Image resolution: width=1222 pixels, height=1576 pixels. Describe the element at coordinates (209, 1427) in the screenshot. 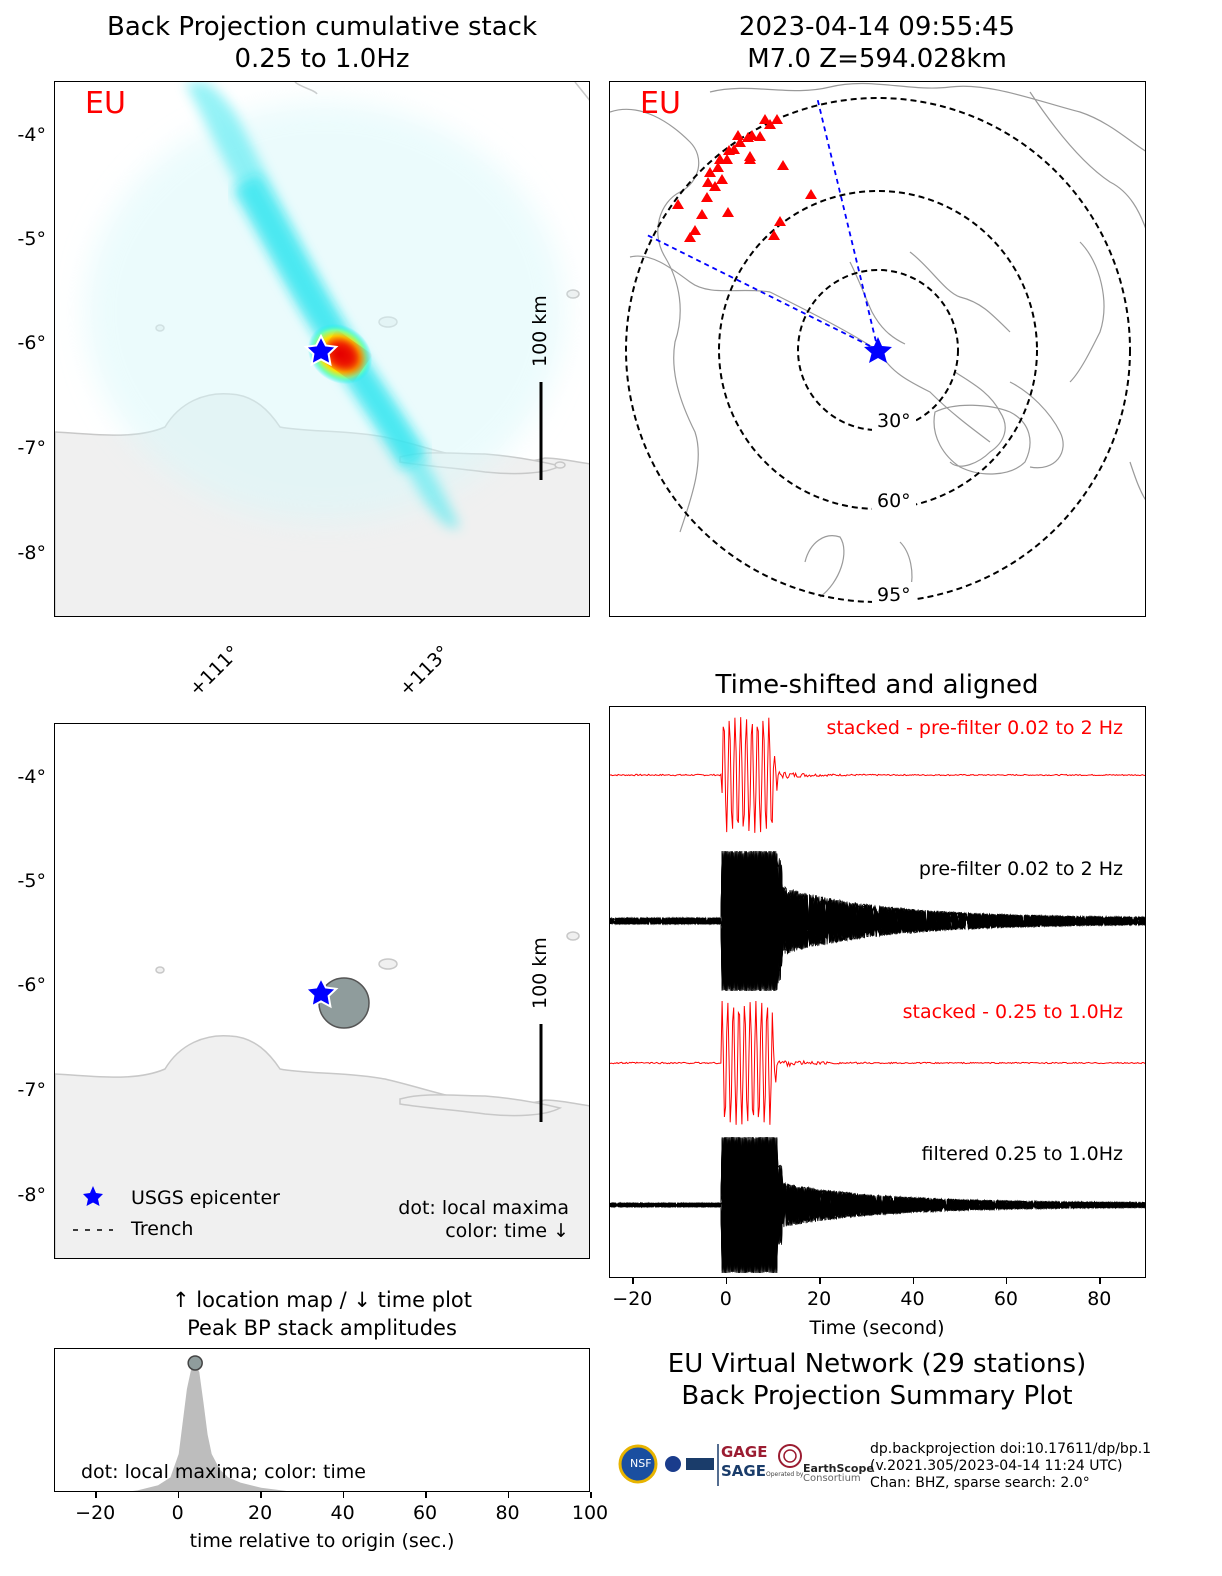

I see `amplitude-area` at that location.